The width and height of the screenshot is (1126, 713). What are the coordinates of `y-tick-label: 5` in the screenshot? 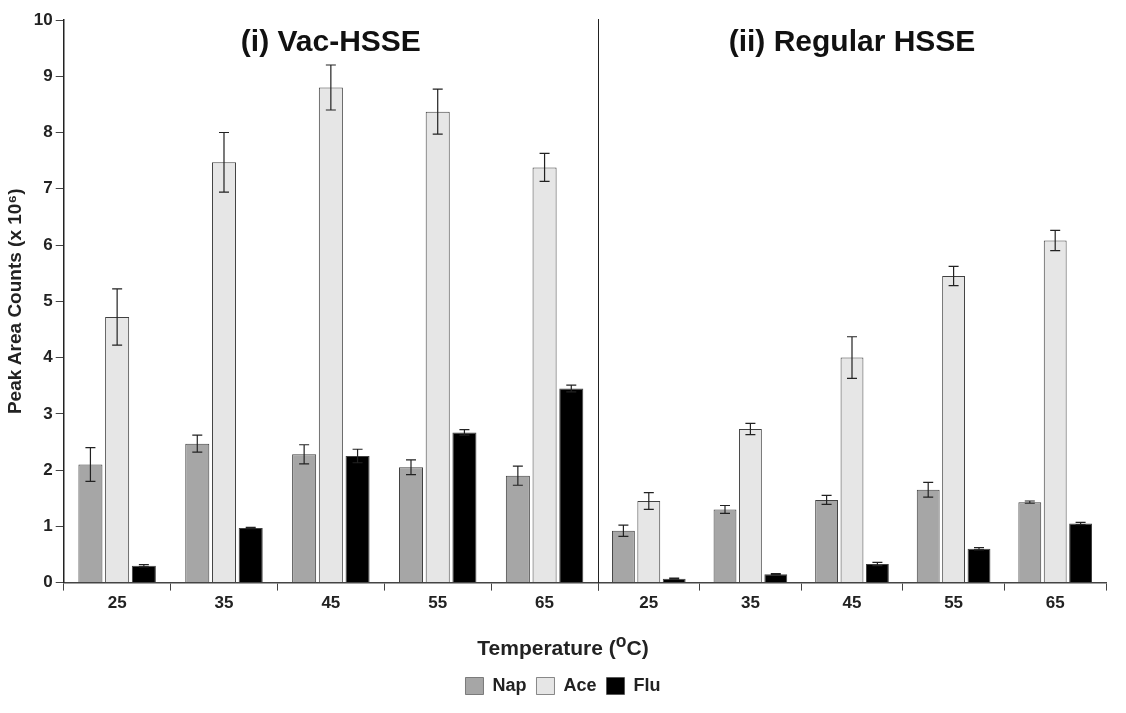 It's located at (48, 300).